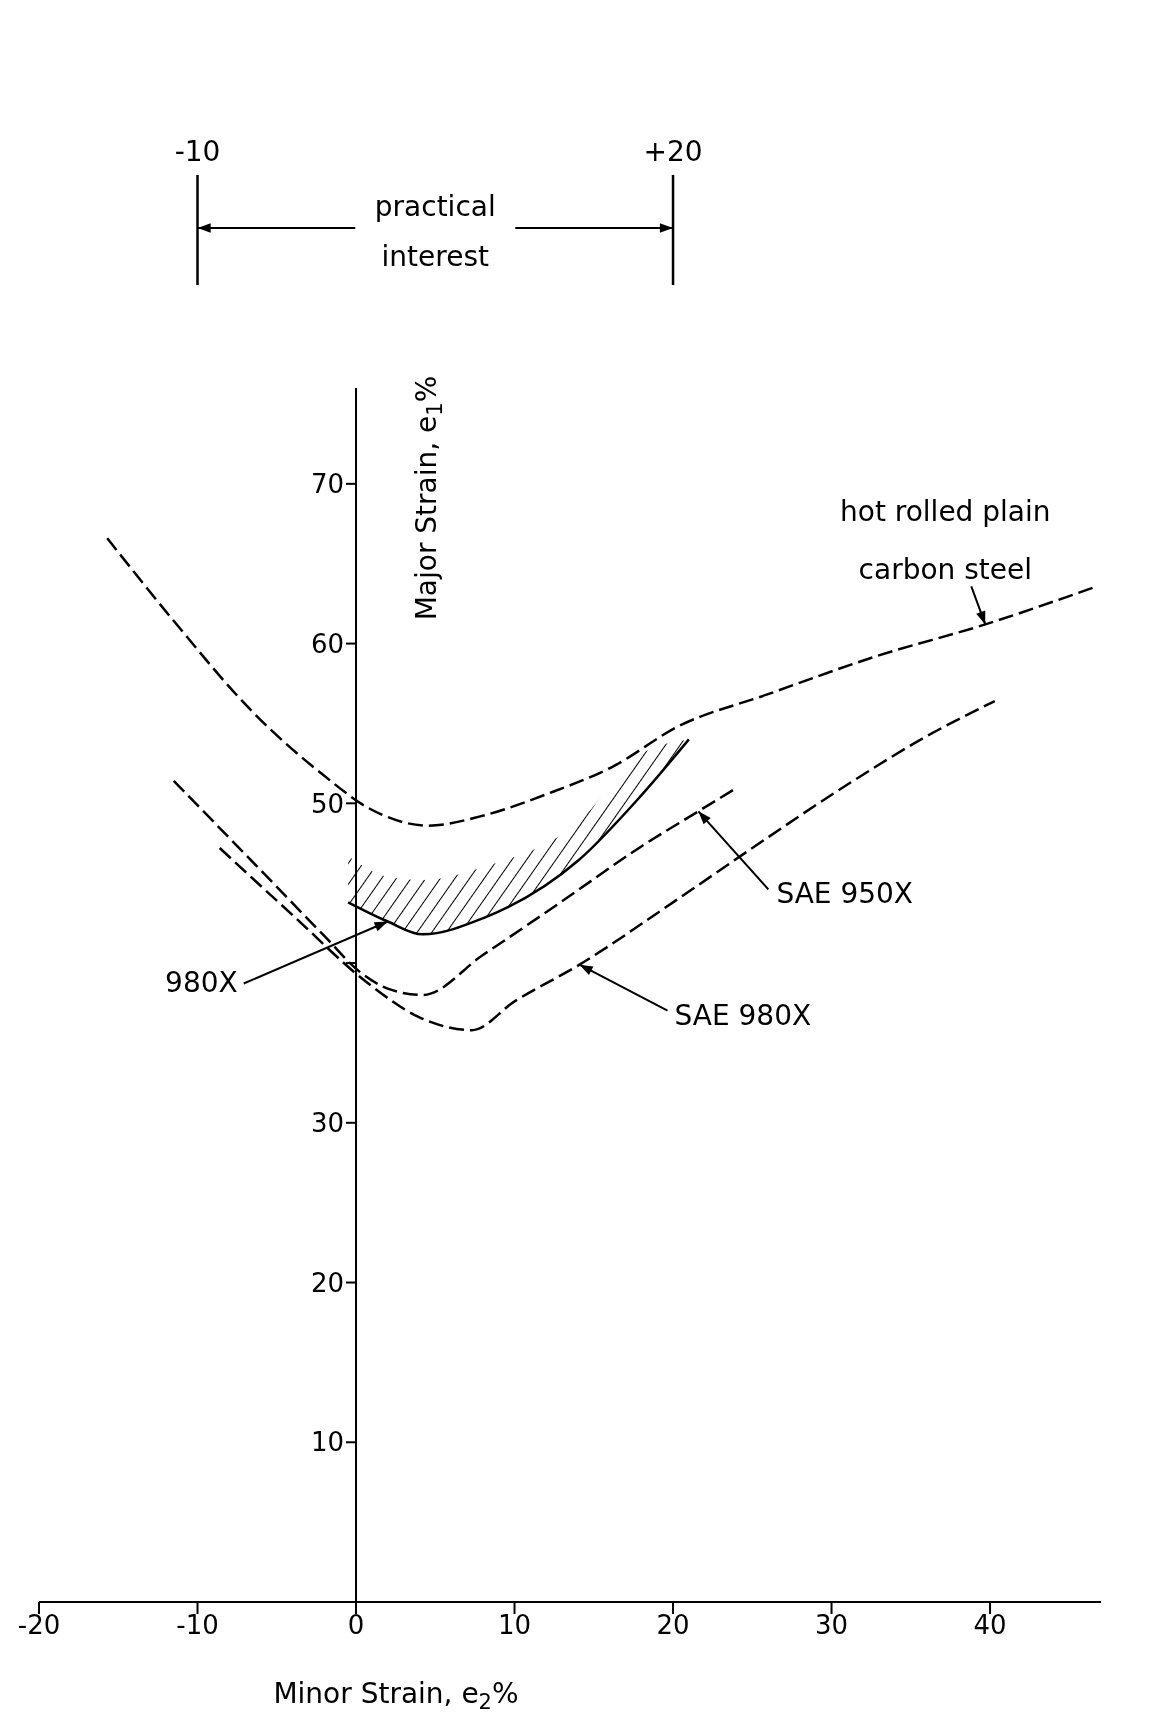  Describe the element at coordinates (845, 894) in the screenshot. I see `text: SAE 950X` at that location.